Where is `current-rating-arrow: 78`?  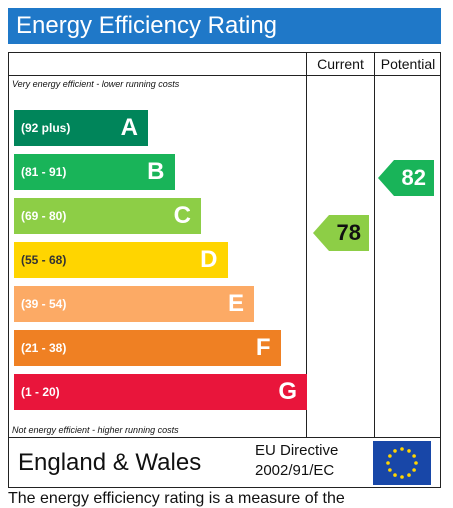
current-rating-arrow: 78 is located at coordinates (341, 233).